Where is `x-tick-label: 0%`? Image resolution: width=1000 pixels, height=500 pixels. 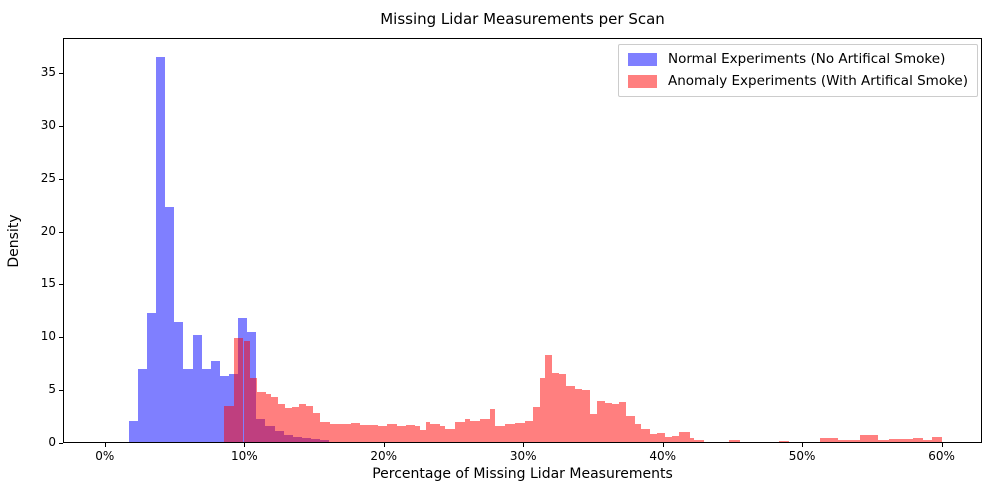
x-tick-label: 0% is located at coordinates (105, 456).